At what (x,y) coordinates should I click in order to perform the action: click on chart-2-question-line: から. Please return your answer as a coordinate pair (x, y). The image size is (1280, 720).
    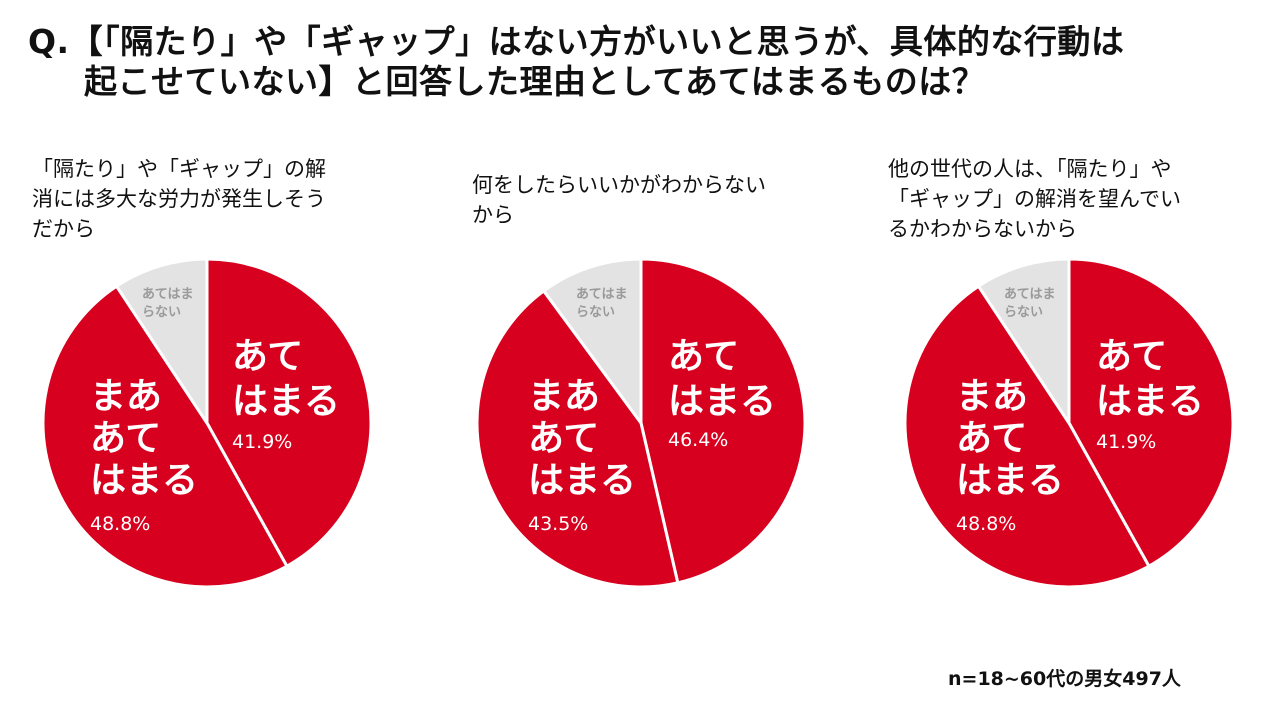
    Looking at the image, I should click on (493, 215).